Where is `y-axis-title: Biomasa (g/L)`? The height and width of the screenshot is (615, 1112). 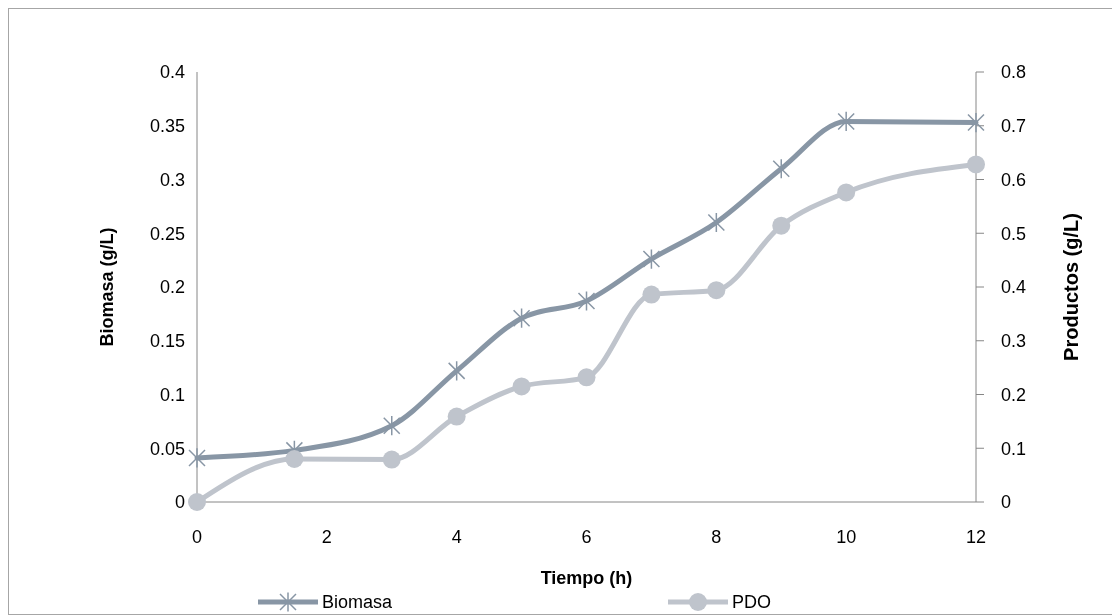 y-axis-title: Biomasa (g/L) is located at coordinates (107, 287).